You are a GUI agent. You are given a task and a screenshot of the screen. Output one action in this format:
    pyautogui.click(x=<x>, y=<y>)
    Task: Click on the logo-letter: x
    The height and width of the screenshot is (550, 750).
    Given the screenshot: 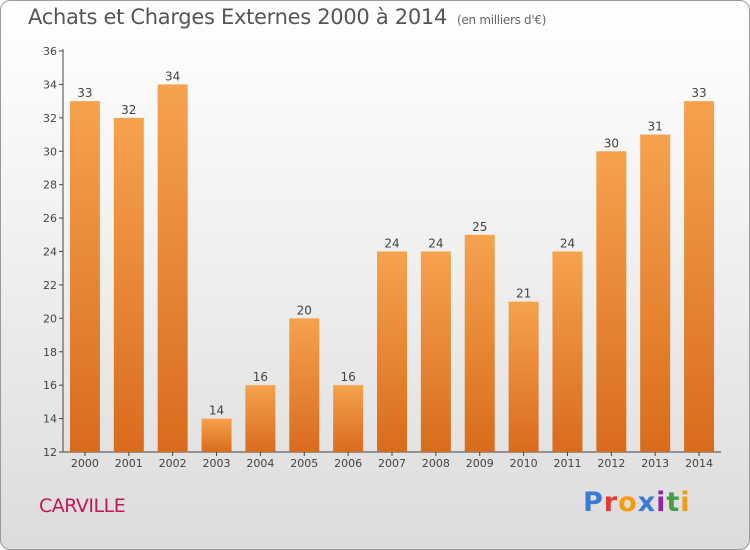 What is the action you would take?
    pyautogui.click(x=647, y=502)
    